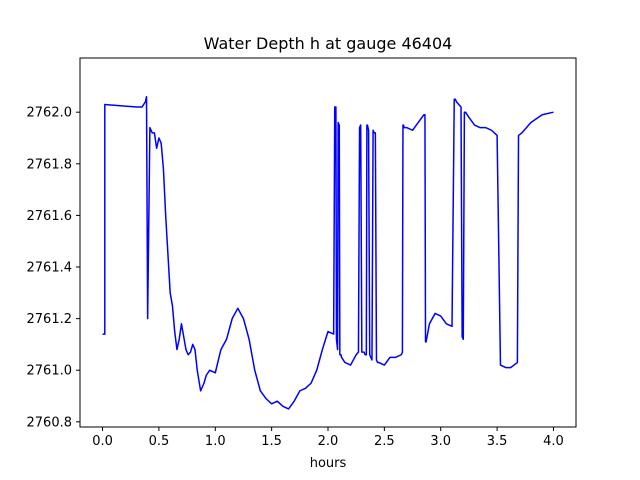  What do you see at coordinates (50, 319) in the screenshot?
I see `y-tick-label: 2761.2` at bounding box center [50, 319].